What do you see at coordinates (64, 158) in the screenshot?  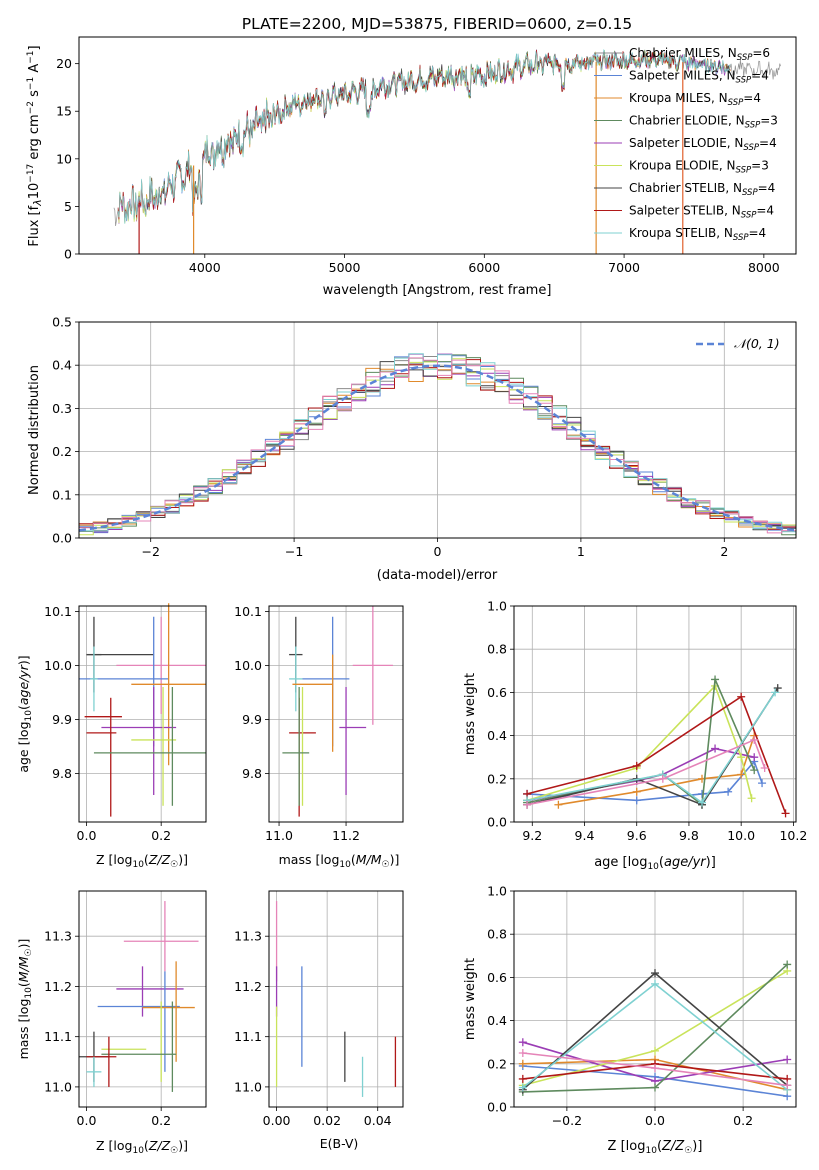 I see `y-tick-label: 10` at bounding box center [64, 158].